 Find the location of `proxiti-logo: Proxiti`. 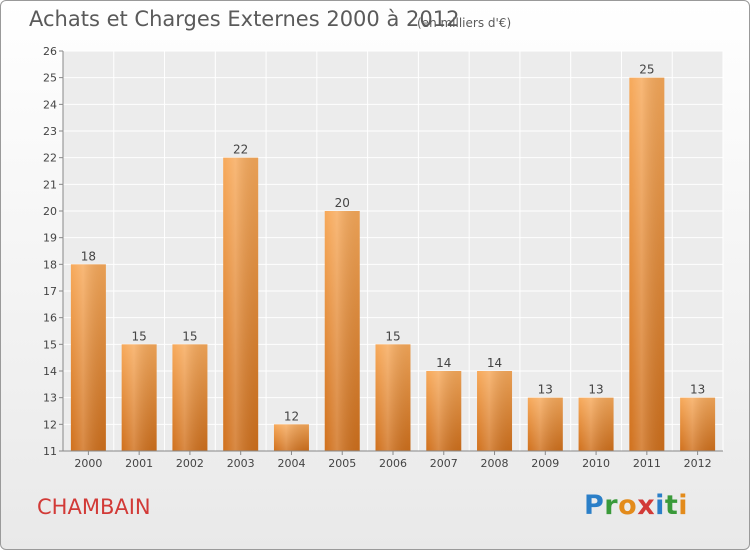

proxiti-logo: Proxiti is located at coordinates (636, 505).